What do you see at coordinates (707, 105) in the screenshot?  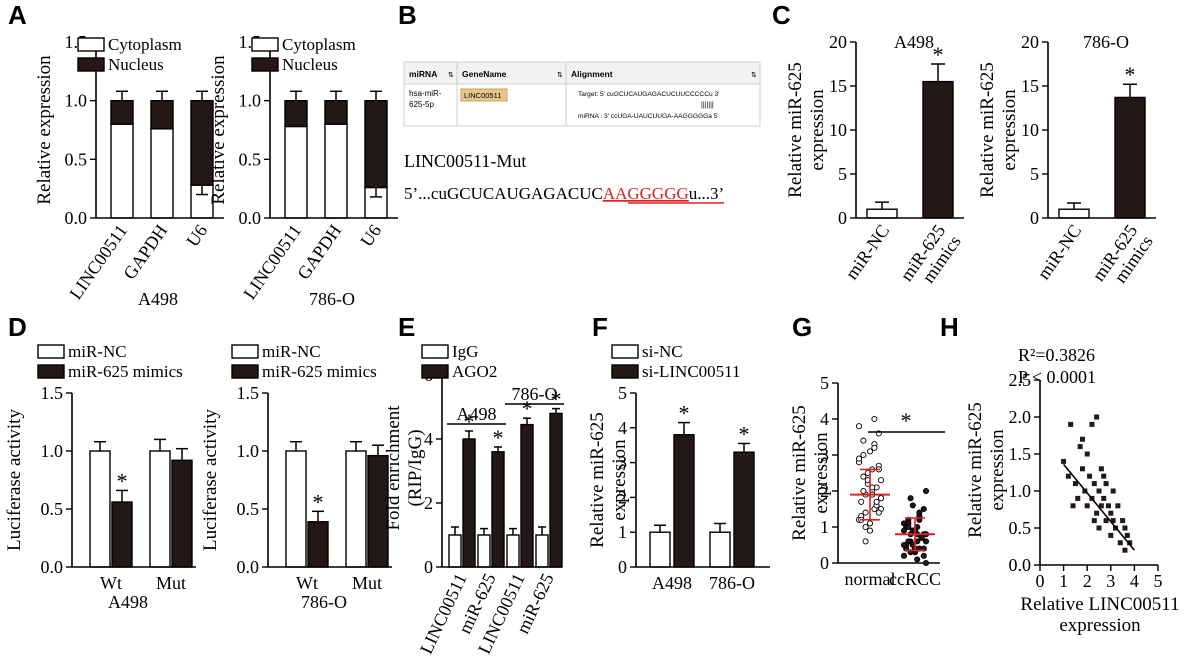 I see `pairing-marks: |||||||` at bounding box center [707, 105].